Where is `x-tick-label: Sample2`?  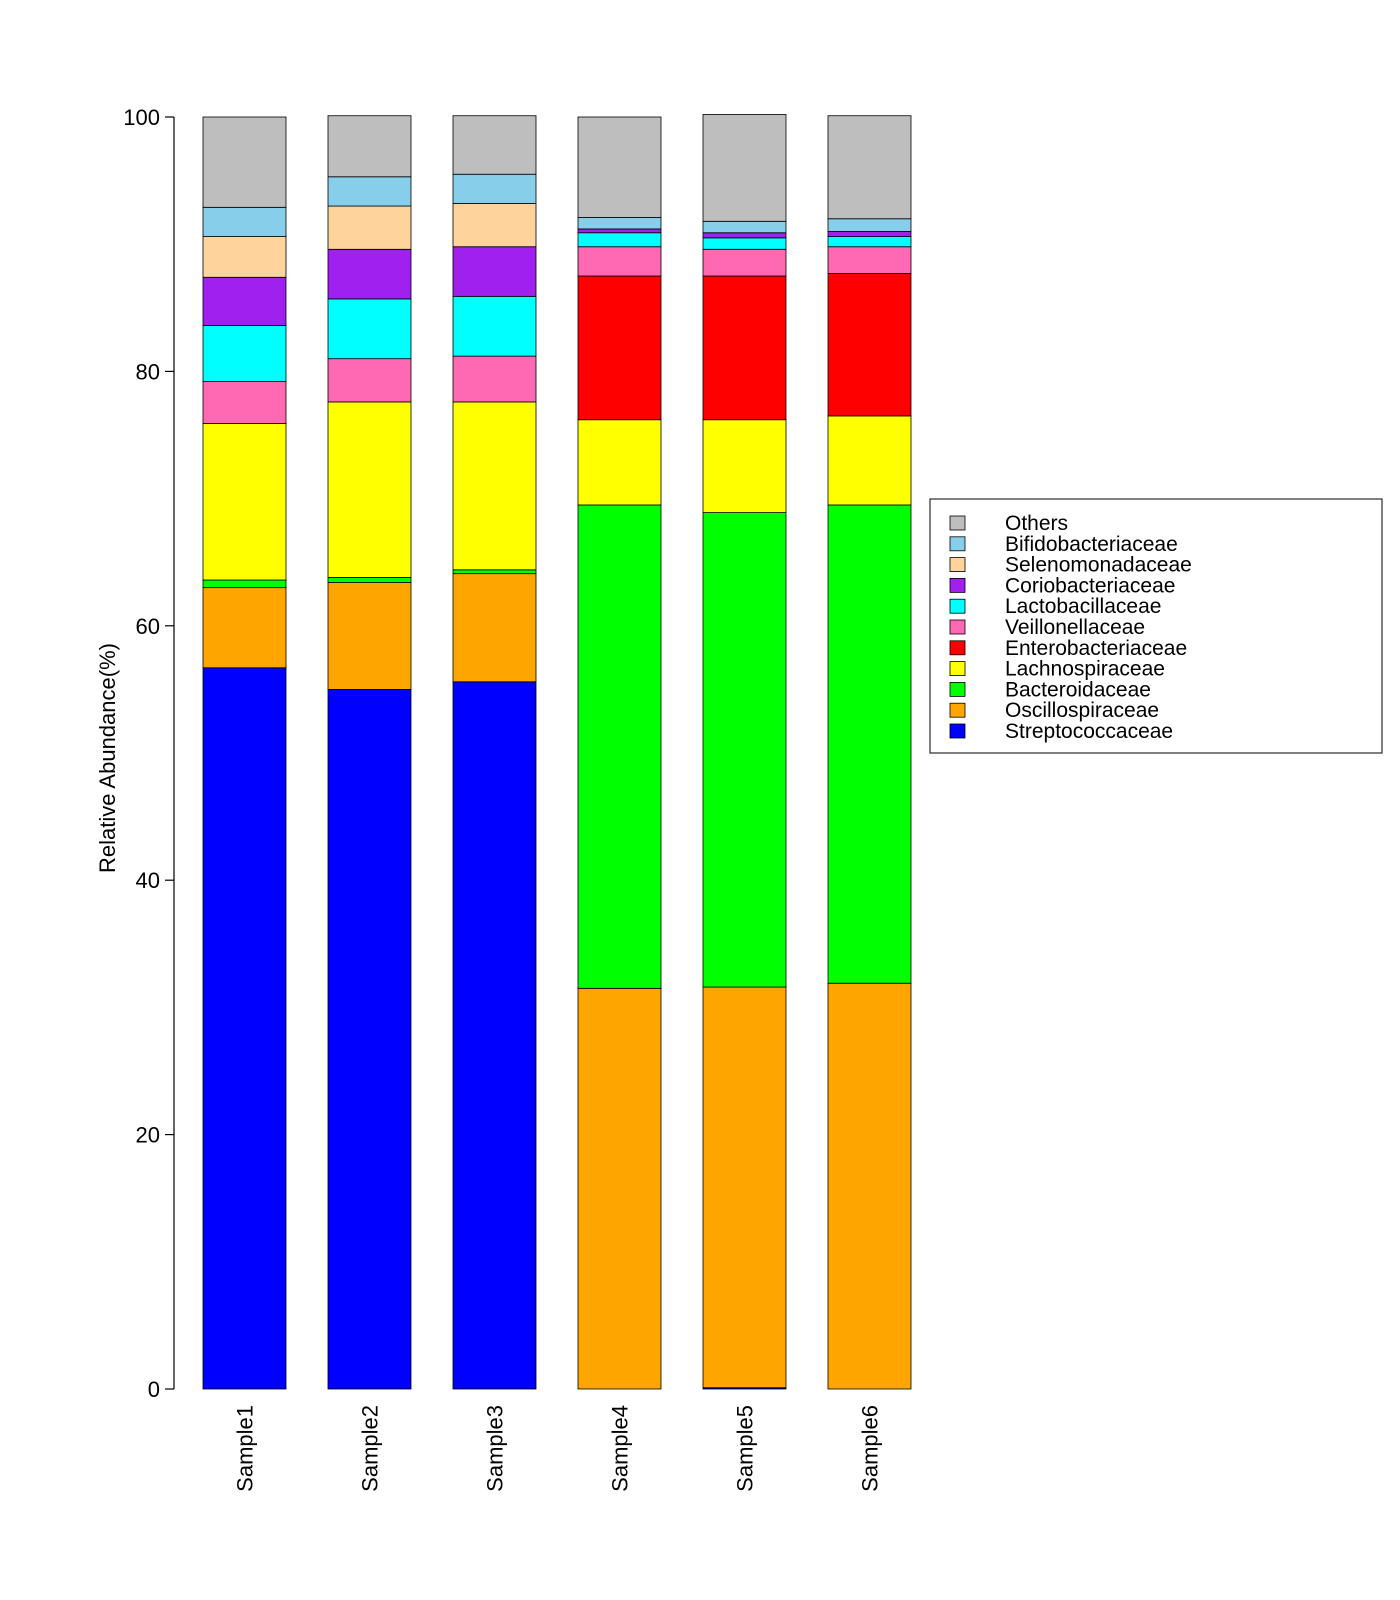 x-tick-label: Sample2 is located at coordinates (370, 1448).